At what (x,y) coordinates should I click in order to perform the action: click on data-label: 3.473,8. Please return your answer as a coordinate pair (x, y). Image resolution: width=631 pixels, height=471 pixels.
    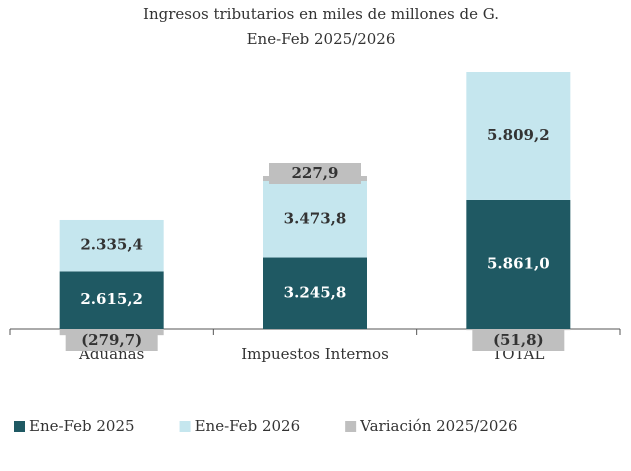
    Looking at the image, I should click on (315, 218).